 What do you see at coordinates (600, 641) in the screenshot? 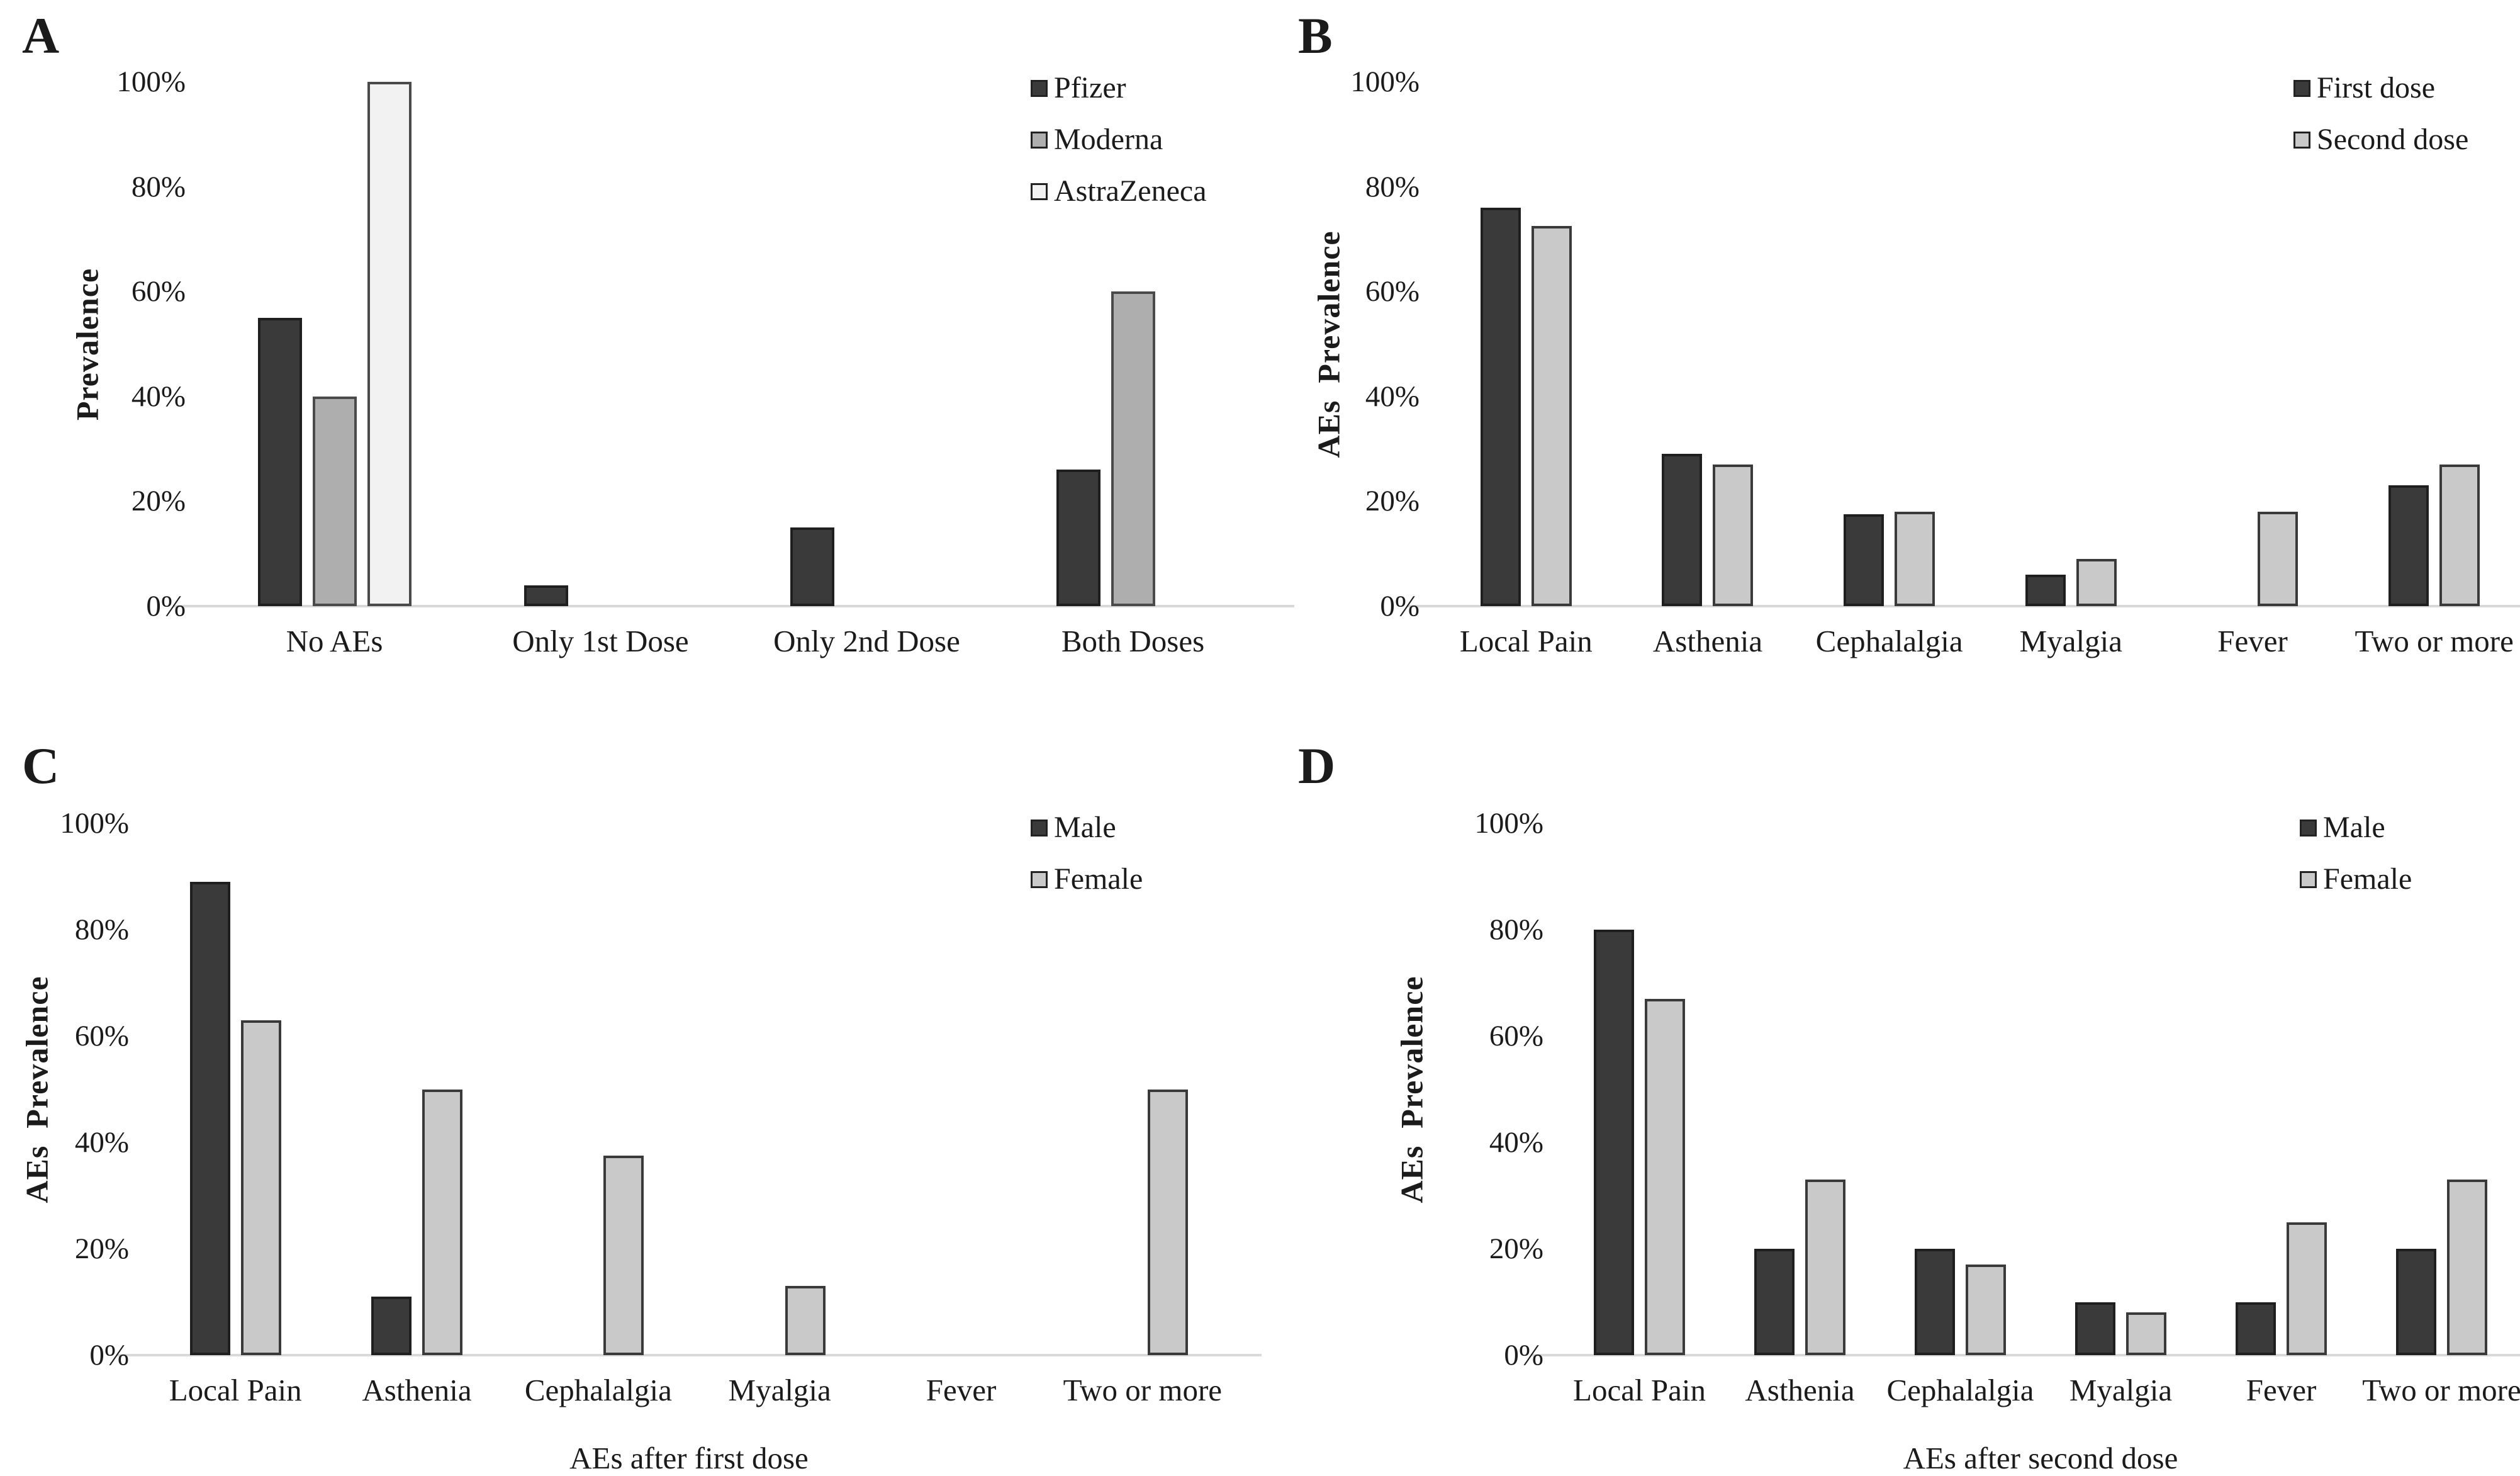
I see `x-category-label-only-1st-dose: Only 1st Dose` at bounding box center [600, 641].